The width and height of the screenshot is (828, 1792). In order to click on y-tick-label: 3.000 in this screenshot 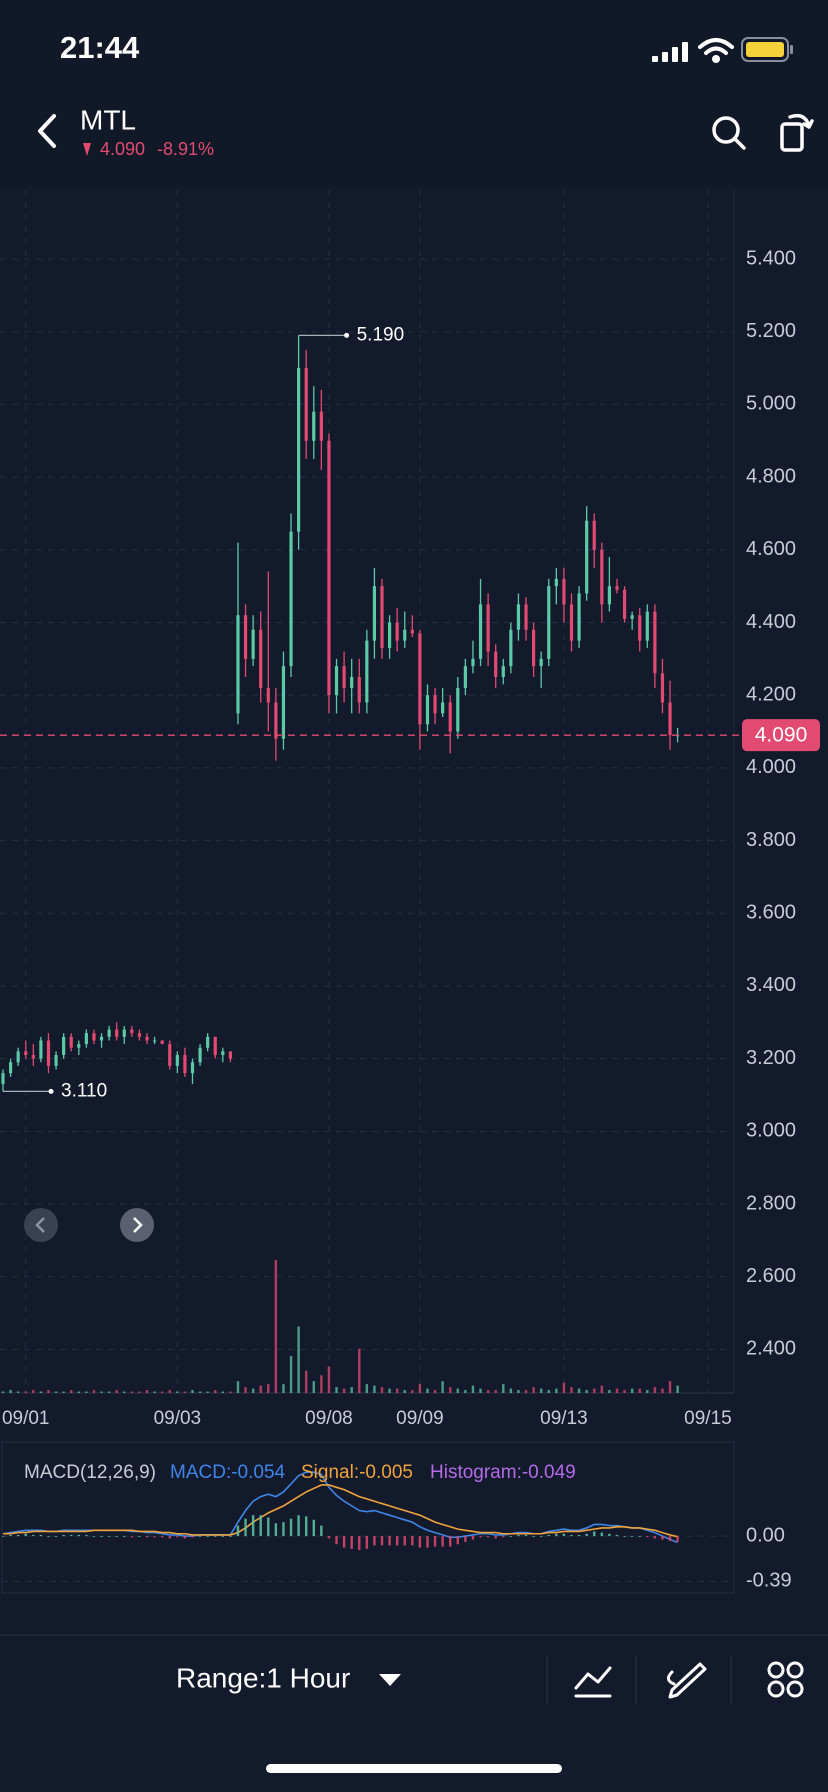, I will do `click(771, 1131)`.